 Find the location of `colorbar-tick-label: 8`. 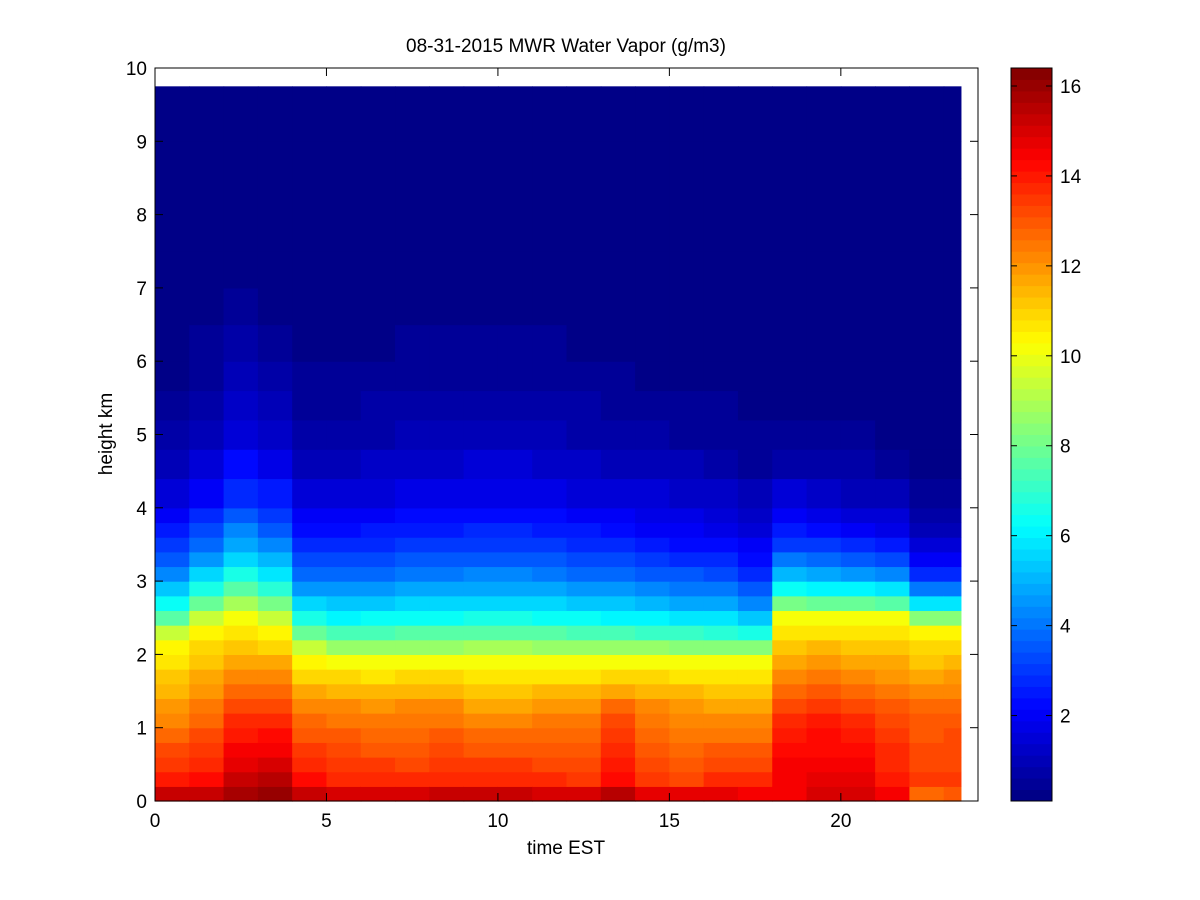

colorbar-tick-label: 8 is located at coordinates (1065, 447).